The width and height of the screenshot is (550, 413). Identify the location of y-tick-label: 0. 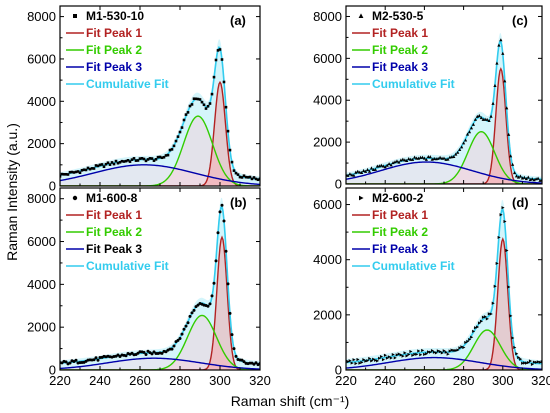
(338, 370).